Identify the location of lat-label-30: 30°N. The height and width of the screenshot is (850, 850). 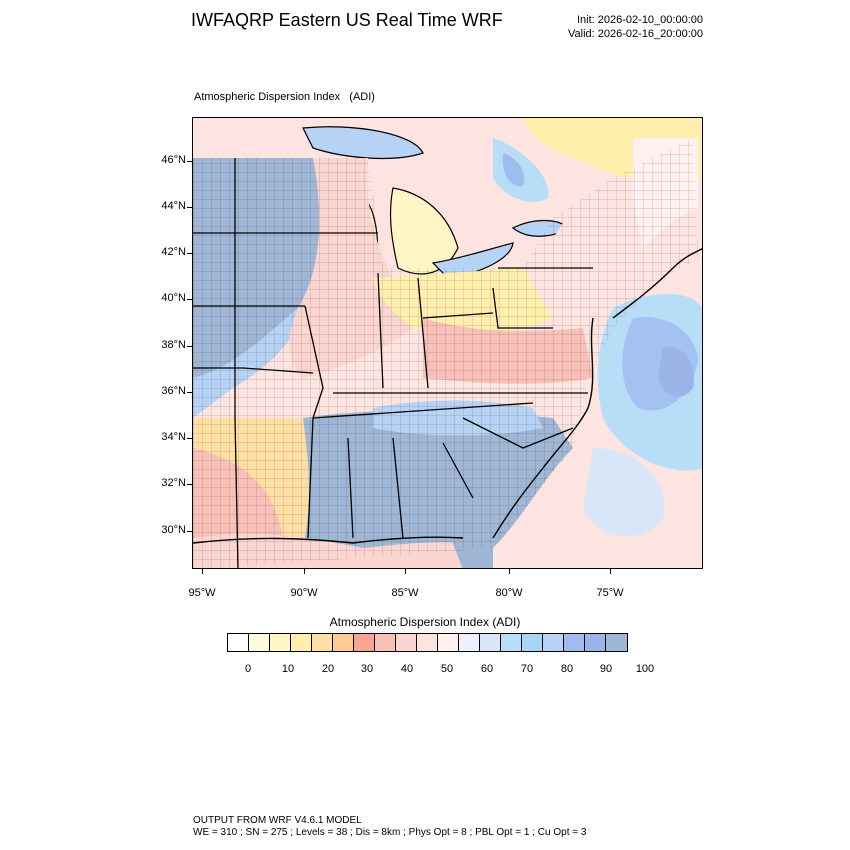
(173, 530).